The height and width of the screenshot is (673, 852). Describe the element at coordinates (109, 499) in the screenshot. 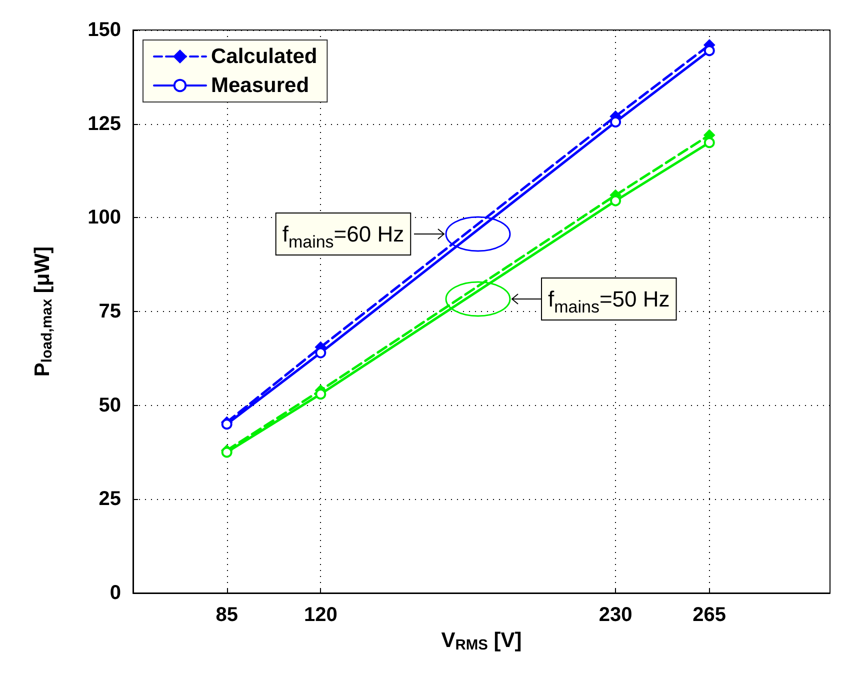

I see `y-tick-label: 25` at that location.